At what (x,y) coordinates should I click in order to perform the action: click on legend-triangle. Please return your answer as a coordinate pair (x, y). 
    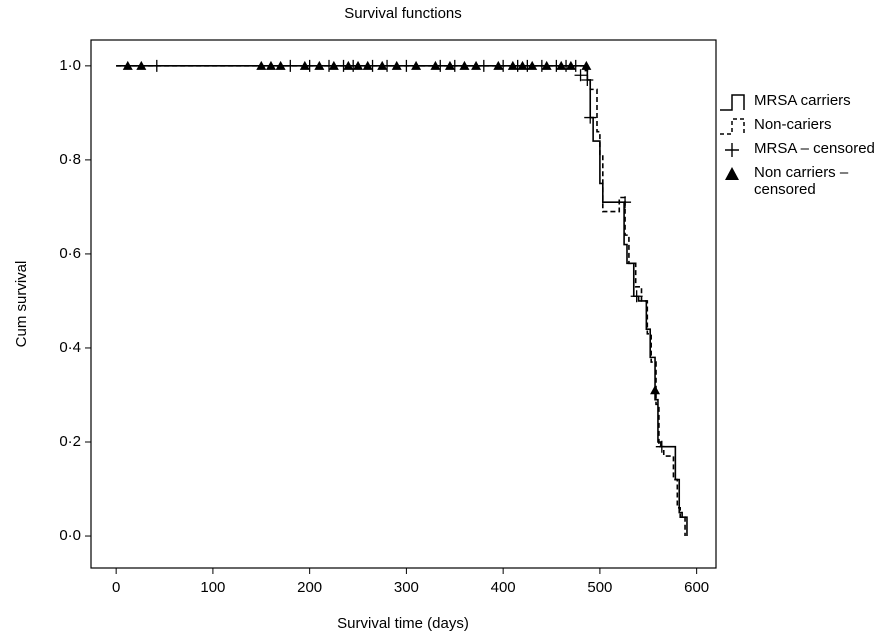
    Looking at the image, I should click on (732, 173).